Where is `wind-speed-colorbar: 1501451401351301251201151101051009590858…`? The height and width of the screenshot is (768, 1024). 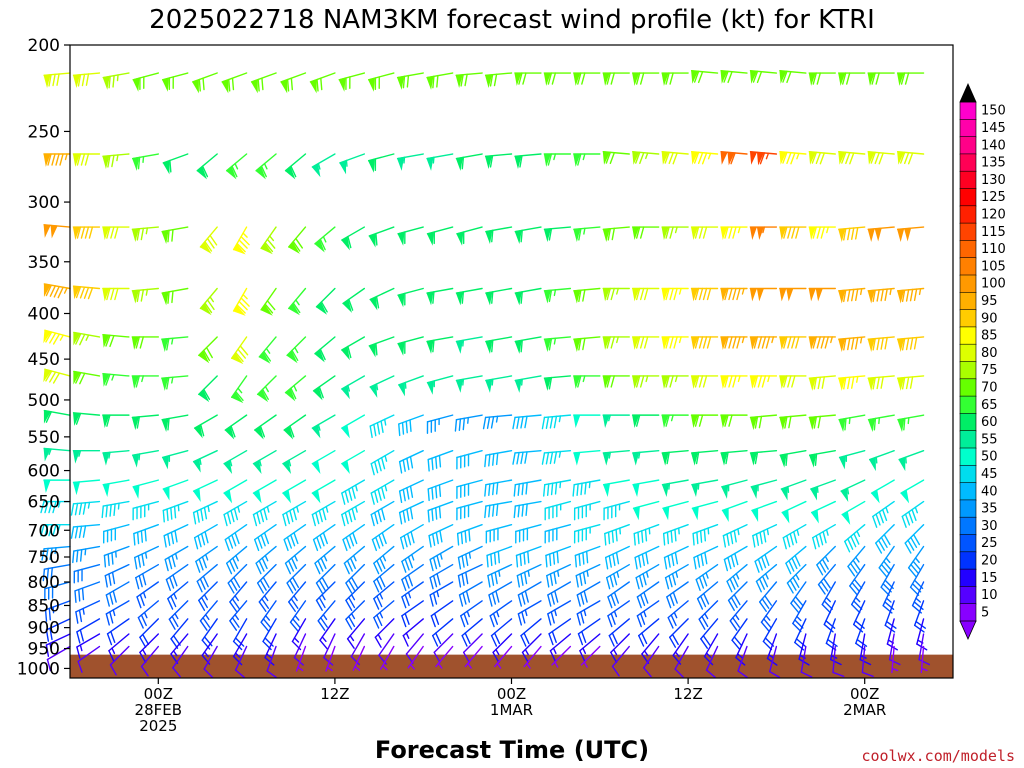 wind-speed-colorbar: 1501451401351301251201151101051009590858… is located at coordinates (982, 361).